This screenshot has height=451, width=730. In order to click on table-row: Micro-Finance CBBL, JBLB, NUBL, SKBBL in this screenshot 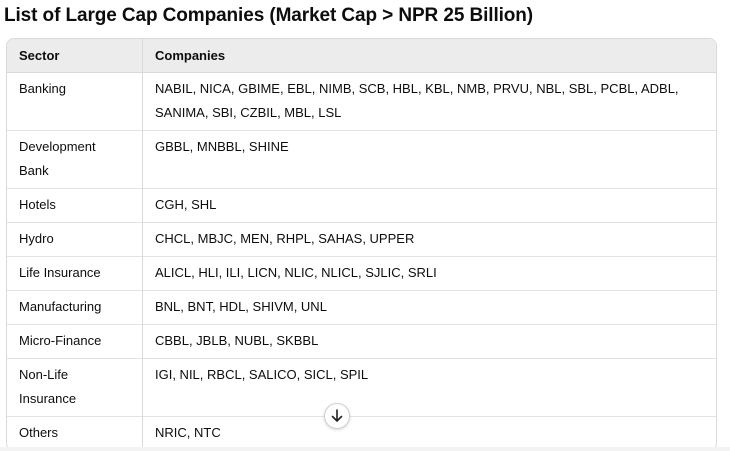, I will do `click(361, 341)`.